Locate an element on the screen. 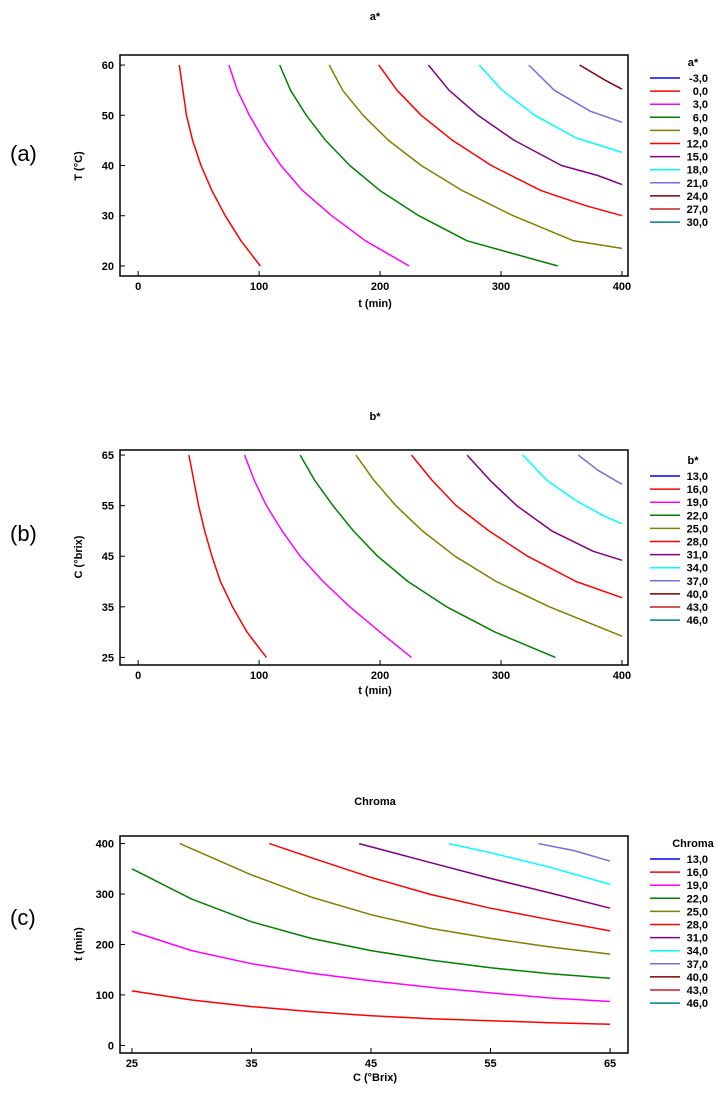 This screenshot has width=722, height=1098. panel-b-series is located at coordinates (405, 556).